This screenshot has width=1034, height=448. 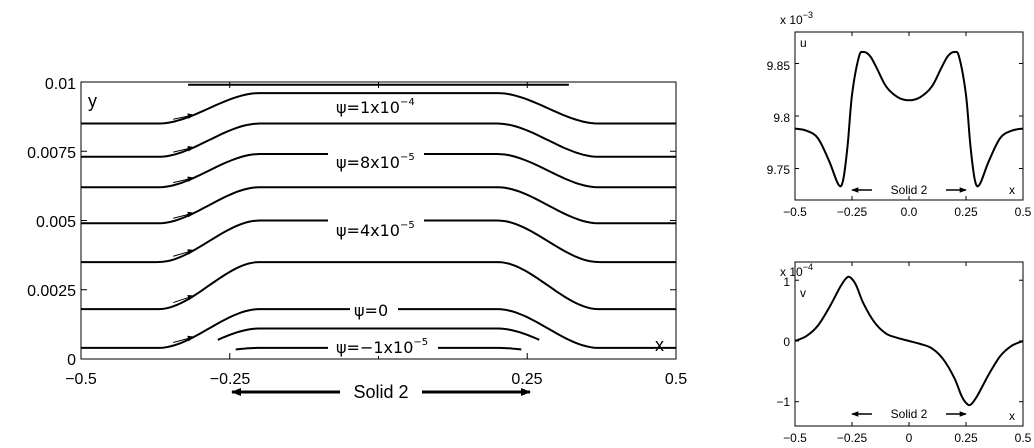 I want to click on main-xtick-3: 0.5, so click(x=676, y=379).